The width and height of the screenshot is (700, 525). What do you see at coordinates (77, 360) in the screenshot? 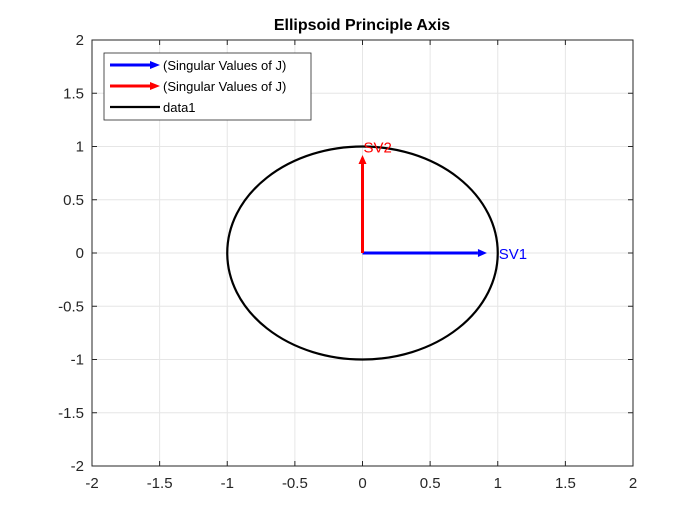
I see `y-tick-label: -1` at bounding box center [77, 360].